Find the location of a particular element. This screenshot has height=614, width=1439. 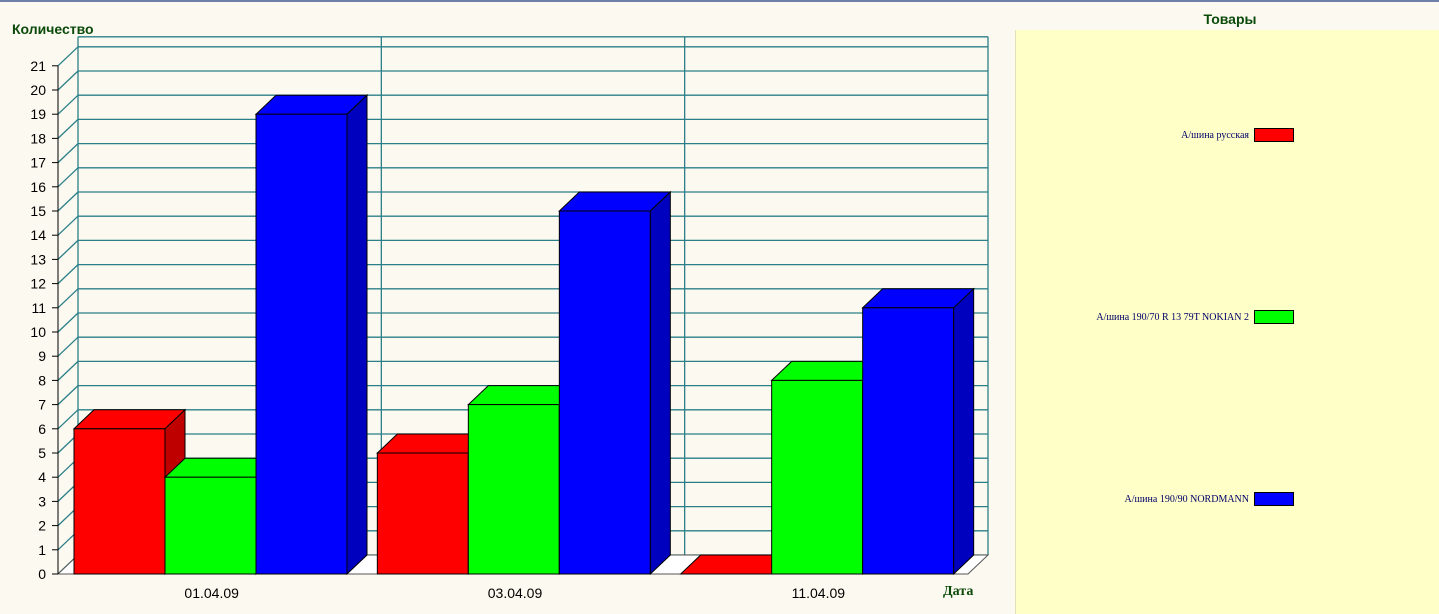

y-tick-label: 2 is located at coordinates (42, 526).